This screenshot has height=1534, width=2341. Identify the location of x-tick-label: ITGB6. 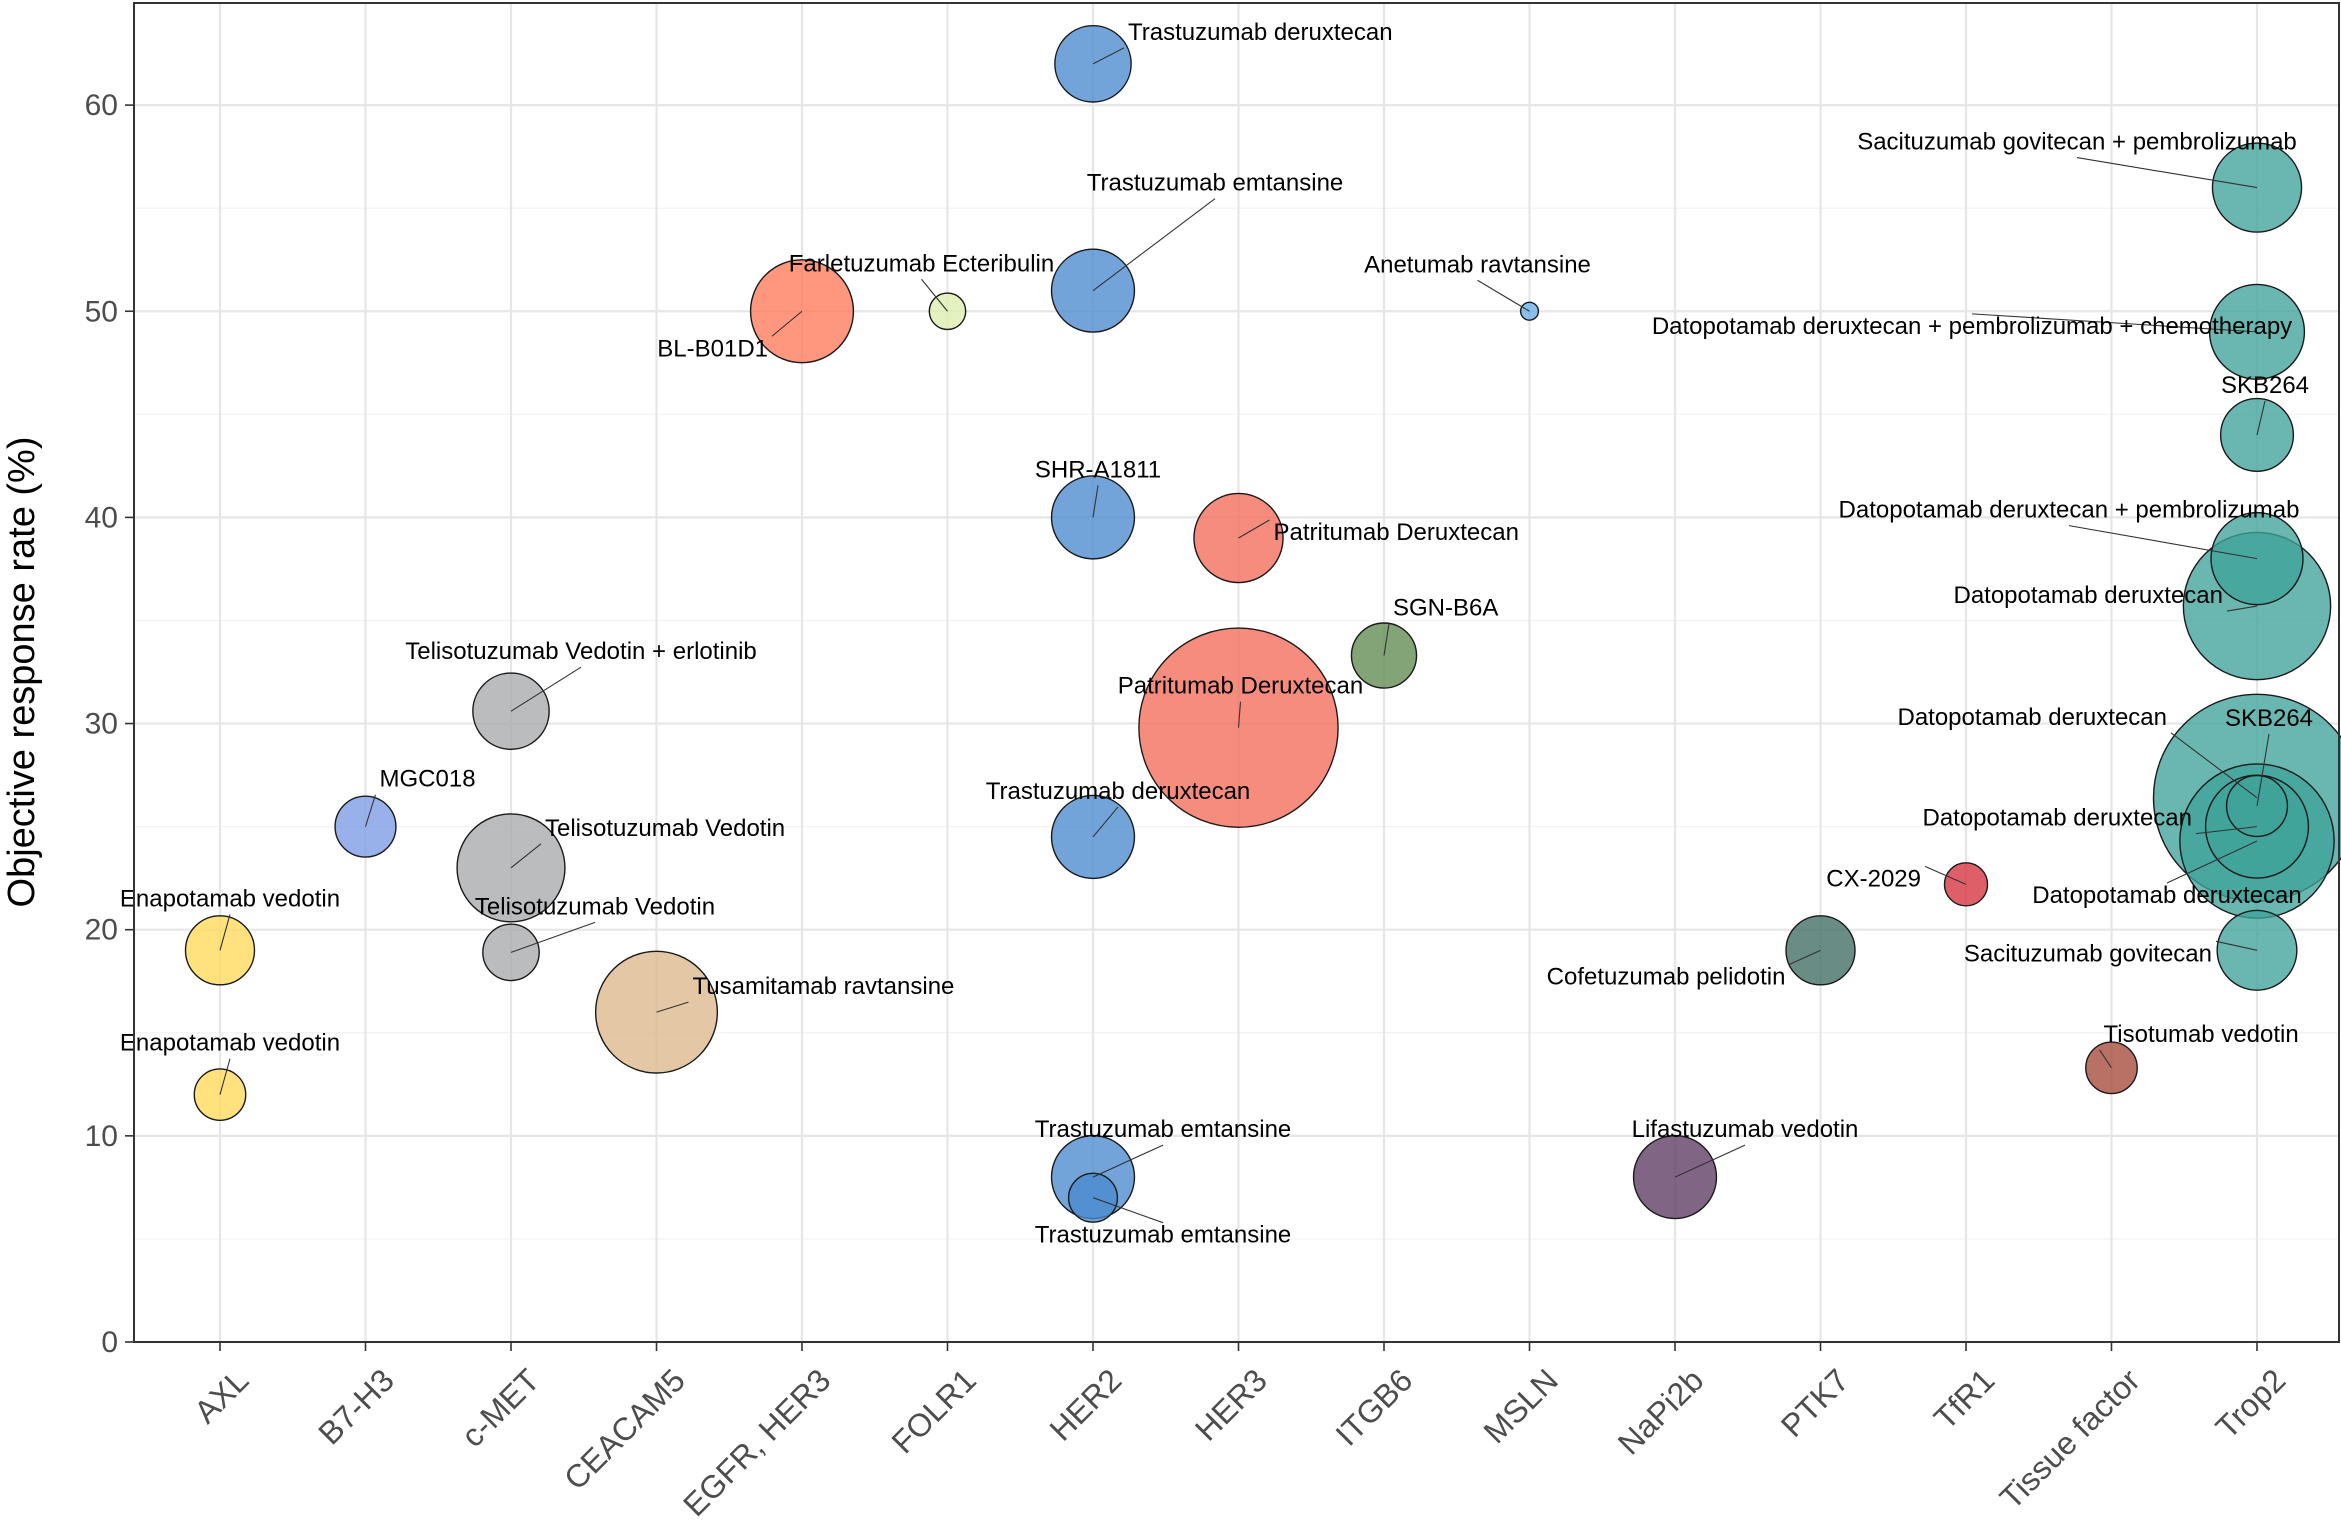
(1374, 1407).